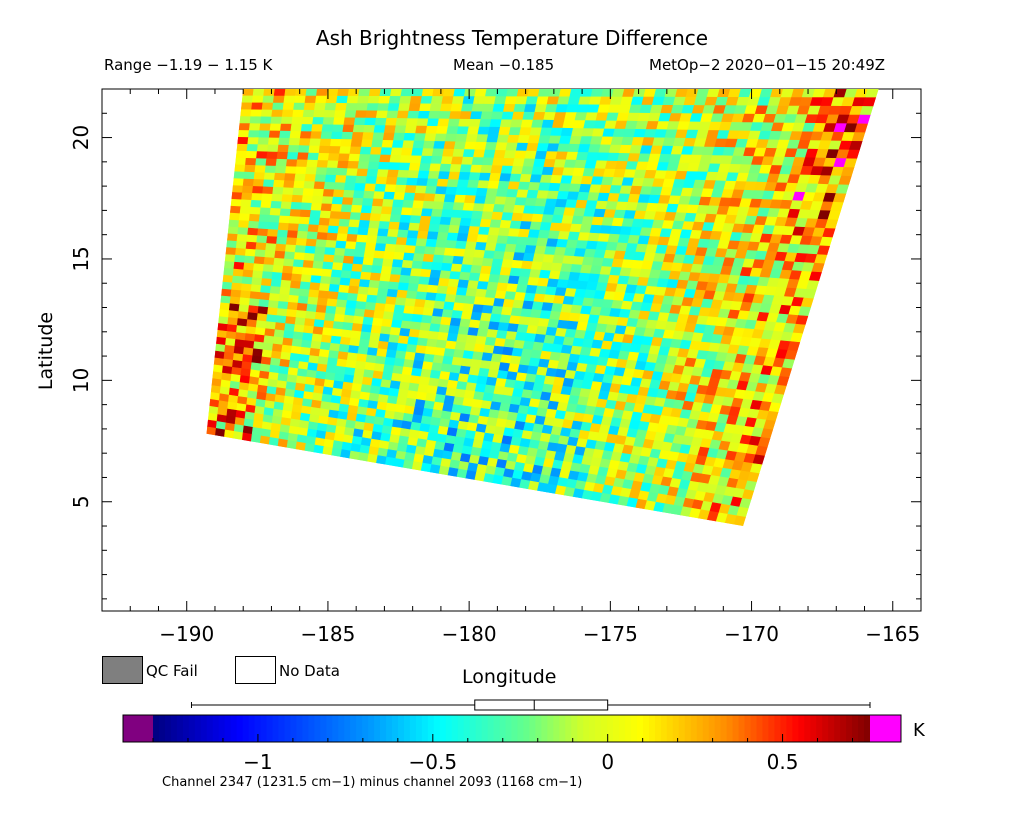  What do you see at coordinates (751, 634) in the screenshot?
I see `x-tick-label: −170` at bounding box center [751, 634].